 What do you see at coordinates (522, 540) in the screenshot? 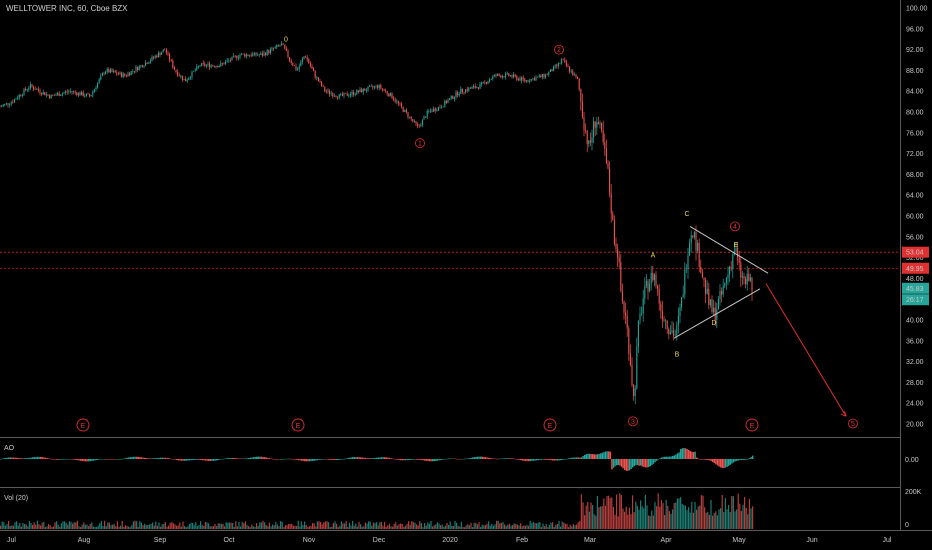
I see `time-tick-label: Feb` at bounding box center [522, 540].